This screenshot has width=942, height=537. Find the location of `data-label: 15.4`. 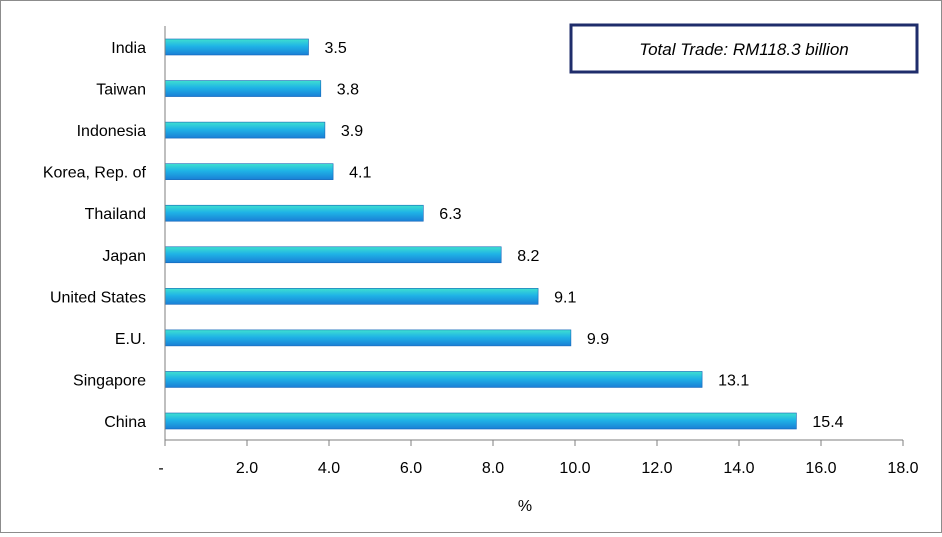

data-label: 15.4 is located at coordinates (827, 422).